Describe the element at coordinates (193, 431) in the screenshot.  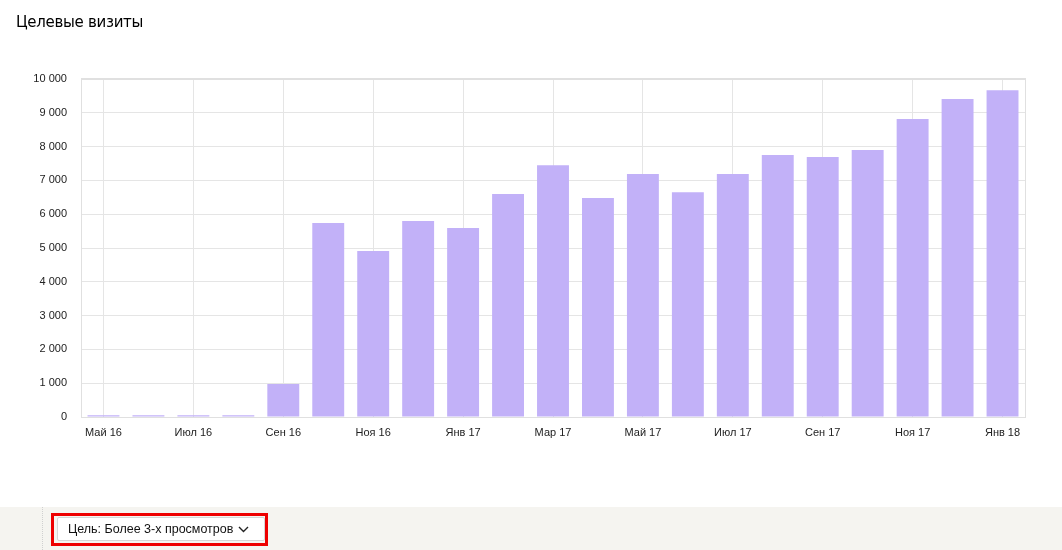
I see `x-tick-label: Июл 16` at that location.